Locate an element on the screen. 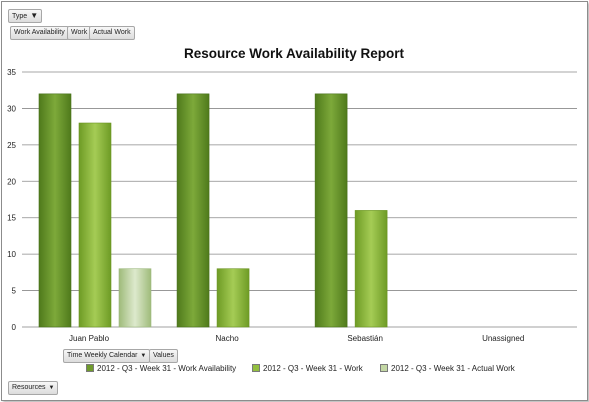 The image size is (589, 402). y-tick-label: 25 is located at coordinates (11, 145).